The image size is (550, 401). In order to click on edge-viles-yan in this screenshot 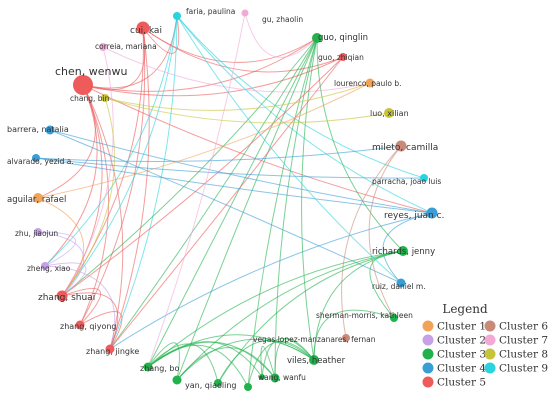, I will do `click(245, 360)`.